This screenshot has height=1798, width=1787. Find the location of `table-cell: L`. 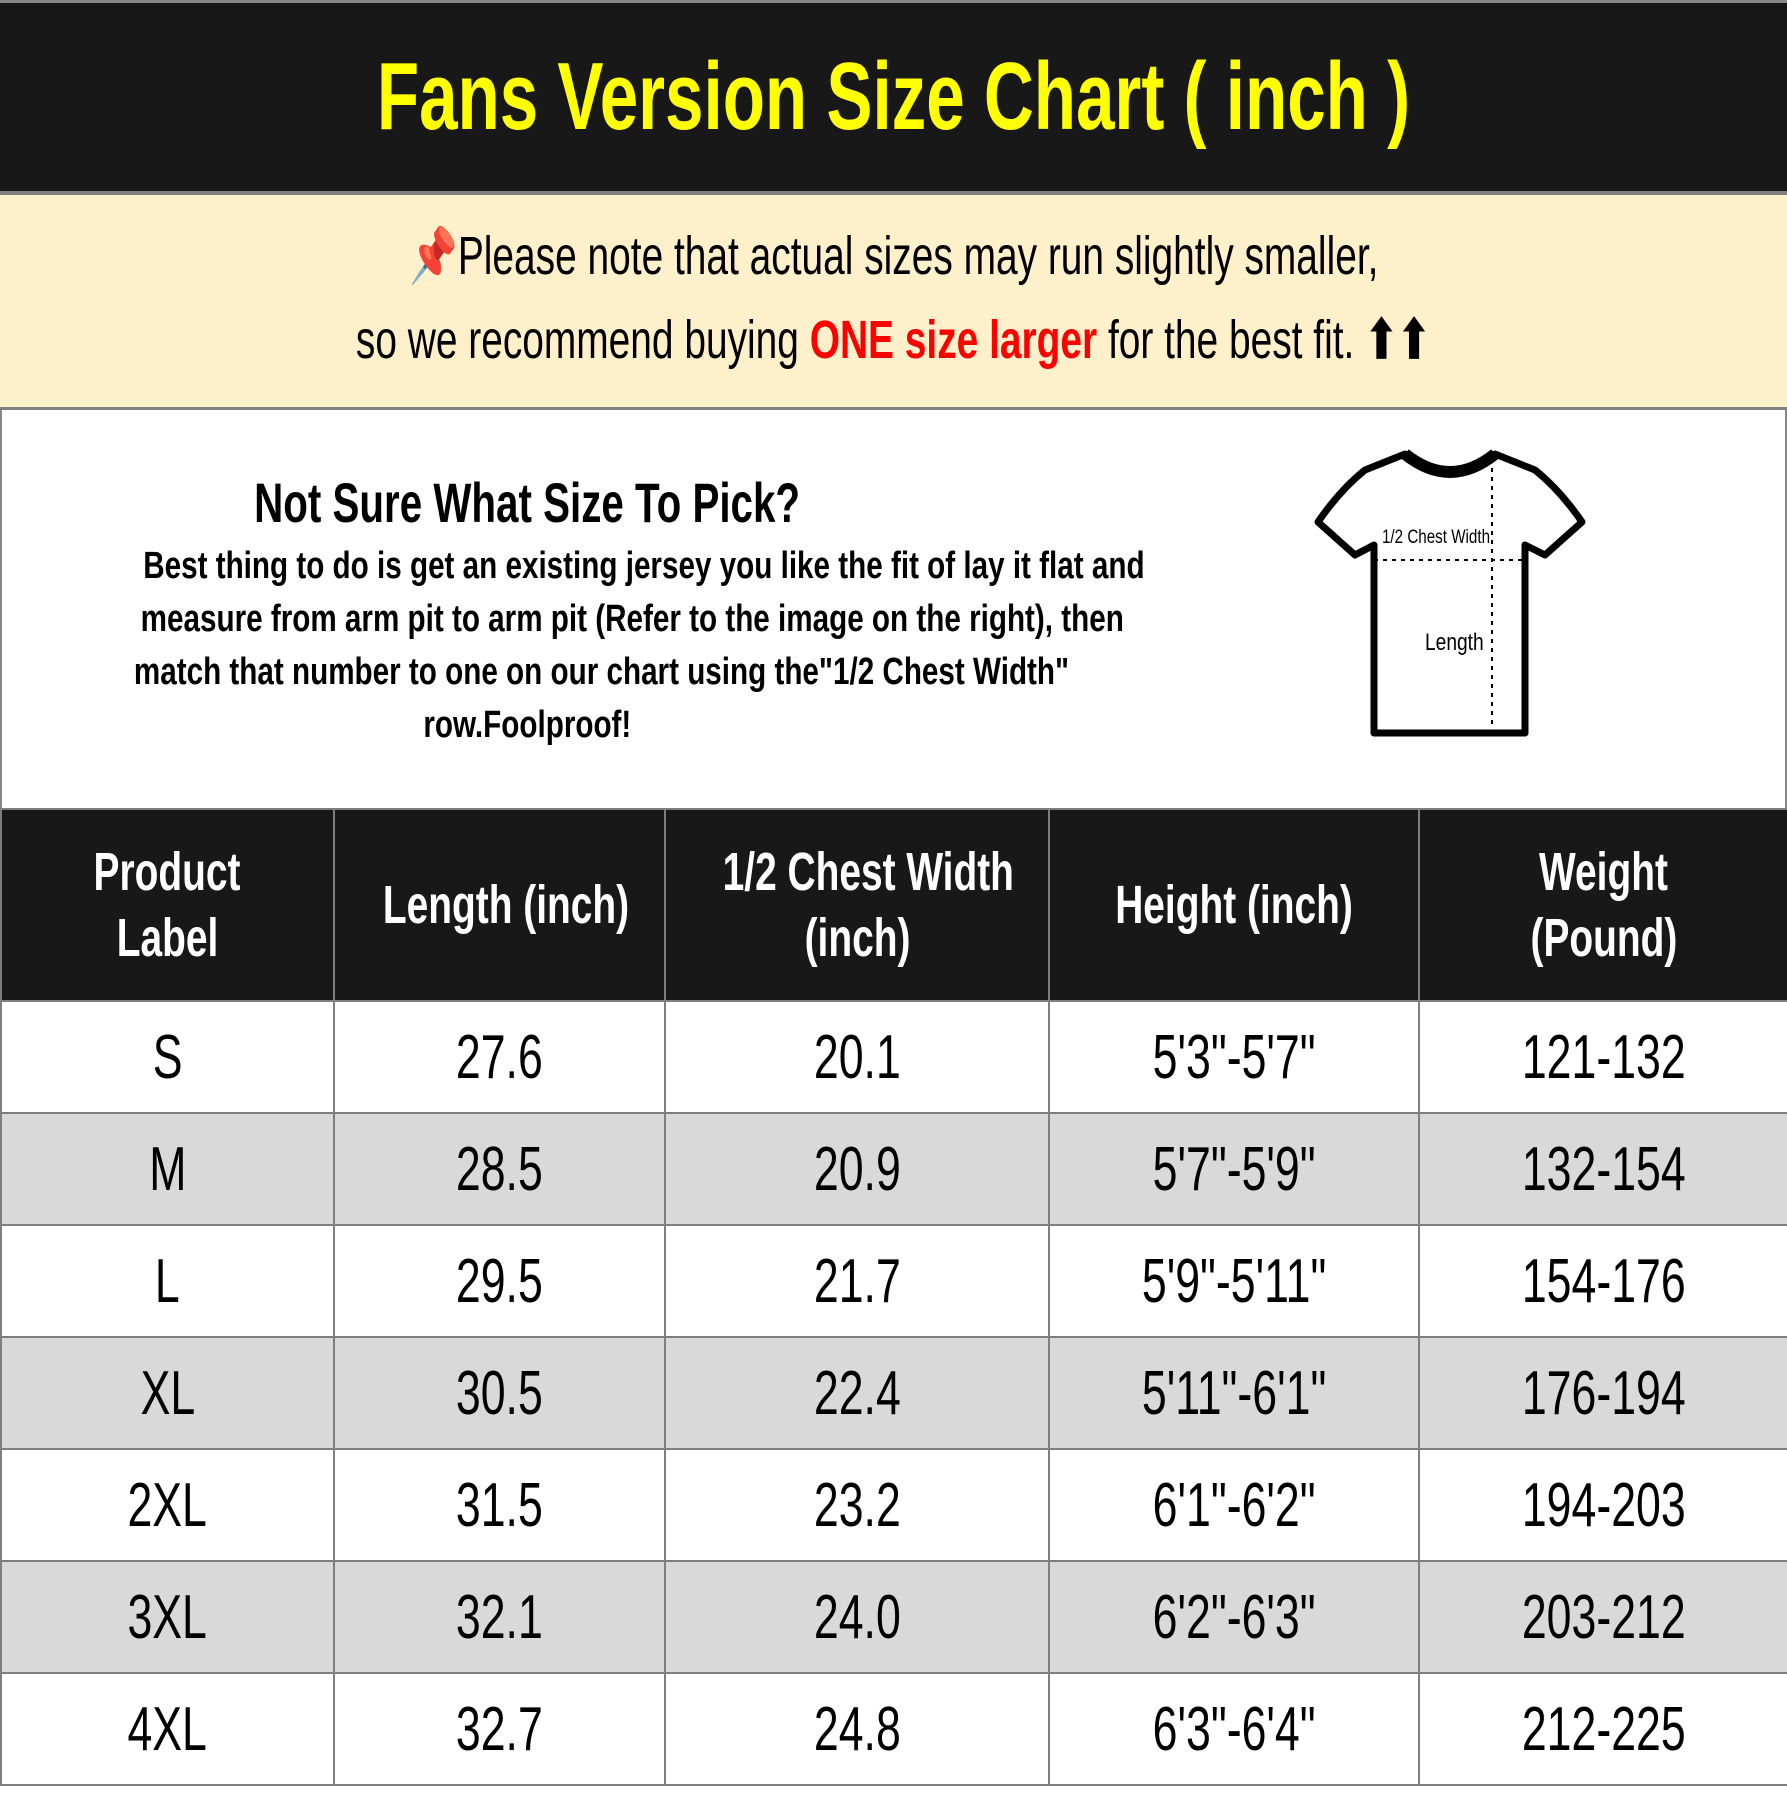

table-cell: L is located at coordinates (167, 1281).